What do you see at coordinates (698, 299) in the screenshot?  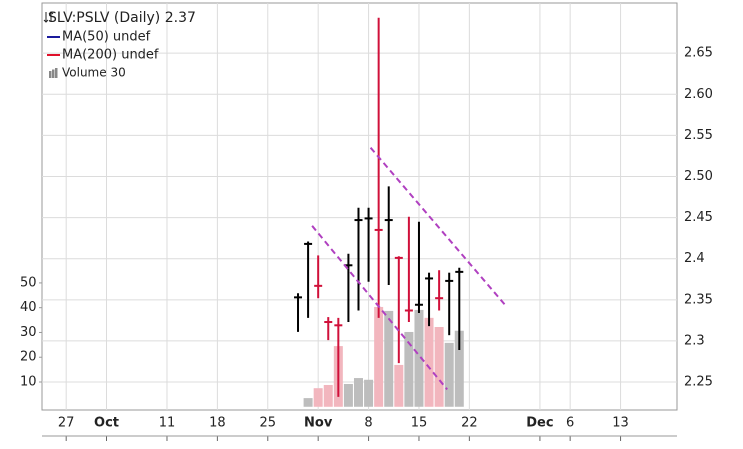 I see `y-tick-label: 2.35` at bounding box center [698, 299].